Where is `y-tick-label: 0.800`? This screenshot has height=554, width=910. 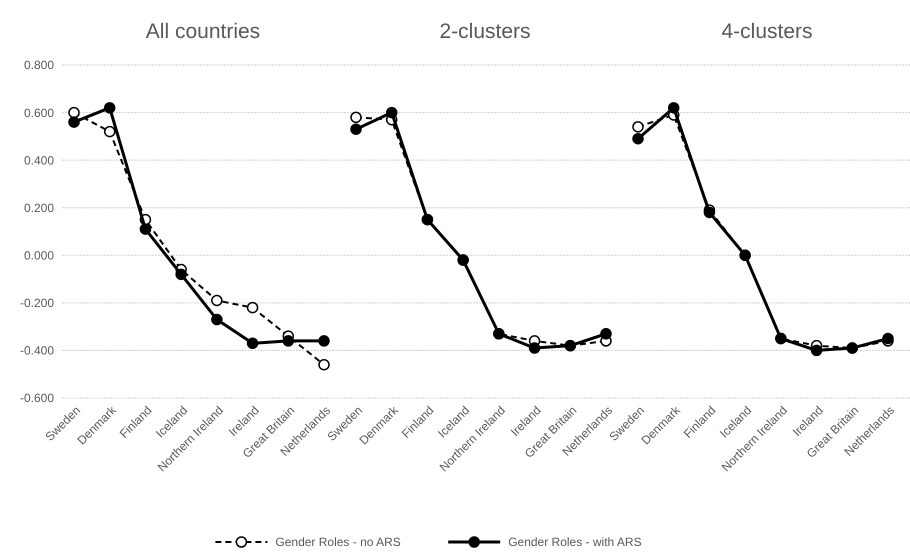
y-tick-label: 0.800 is located at coordinates (39, 65).